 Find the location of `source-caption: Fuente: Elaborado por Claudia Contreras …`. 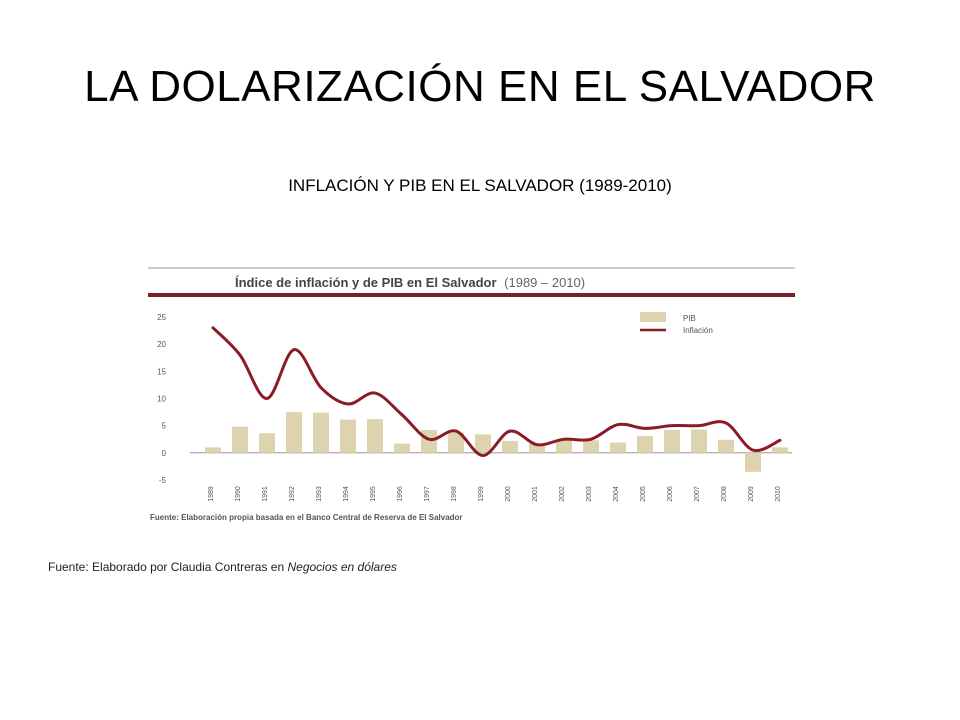

source-caption: Fuente: Elaborado por Claudia Contreras … is located at coordinates (222, 567).